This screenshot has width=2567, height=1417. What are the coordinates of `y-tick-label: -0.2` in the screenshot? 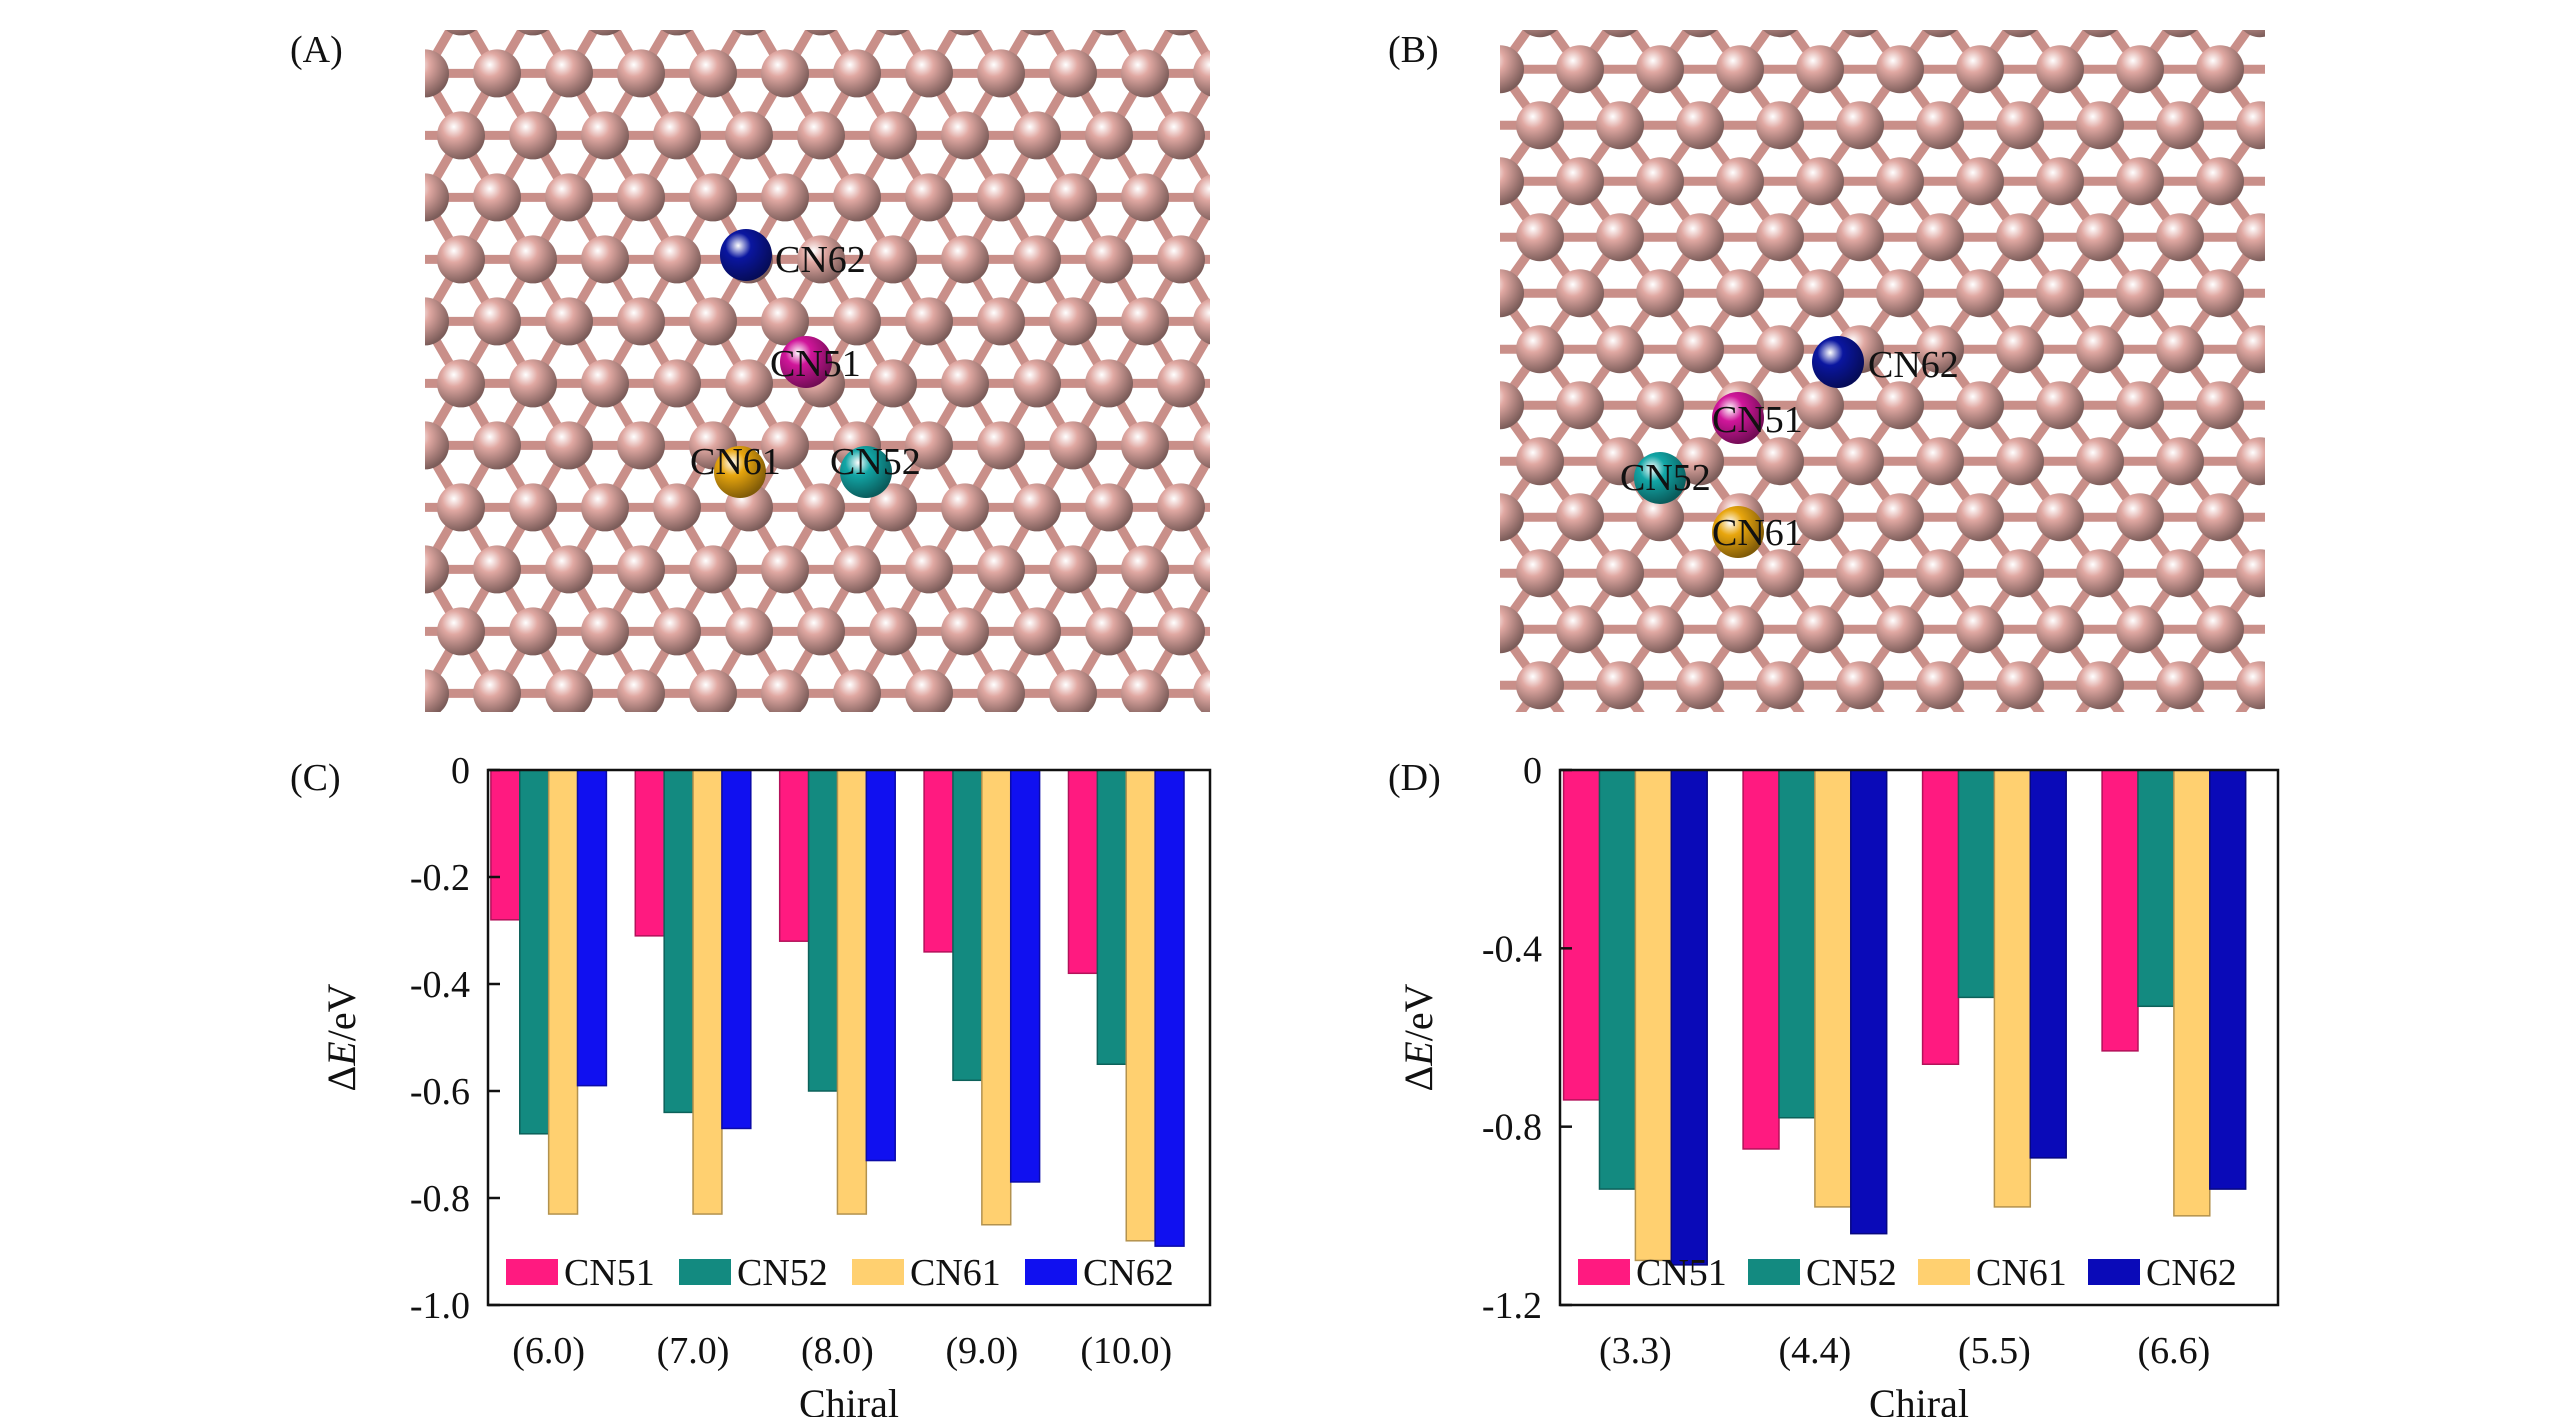 It's located at (440, 878).